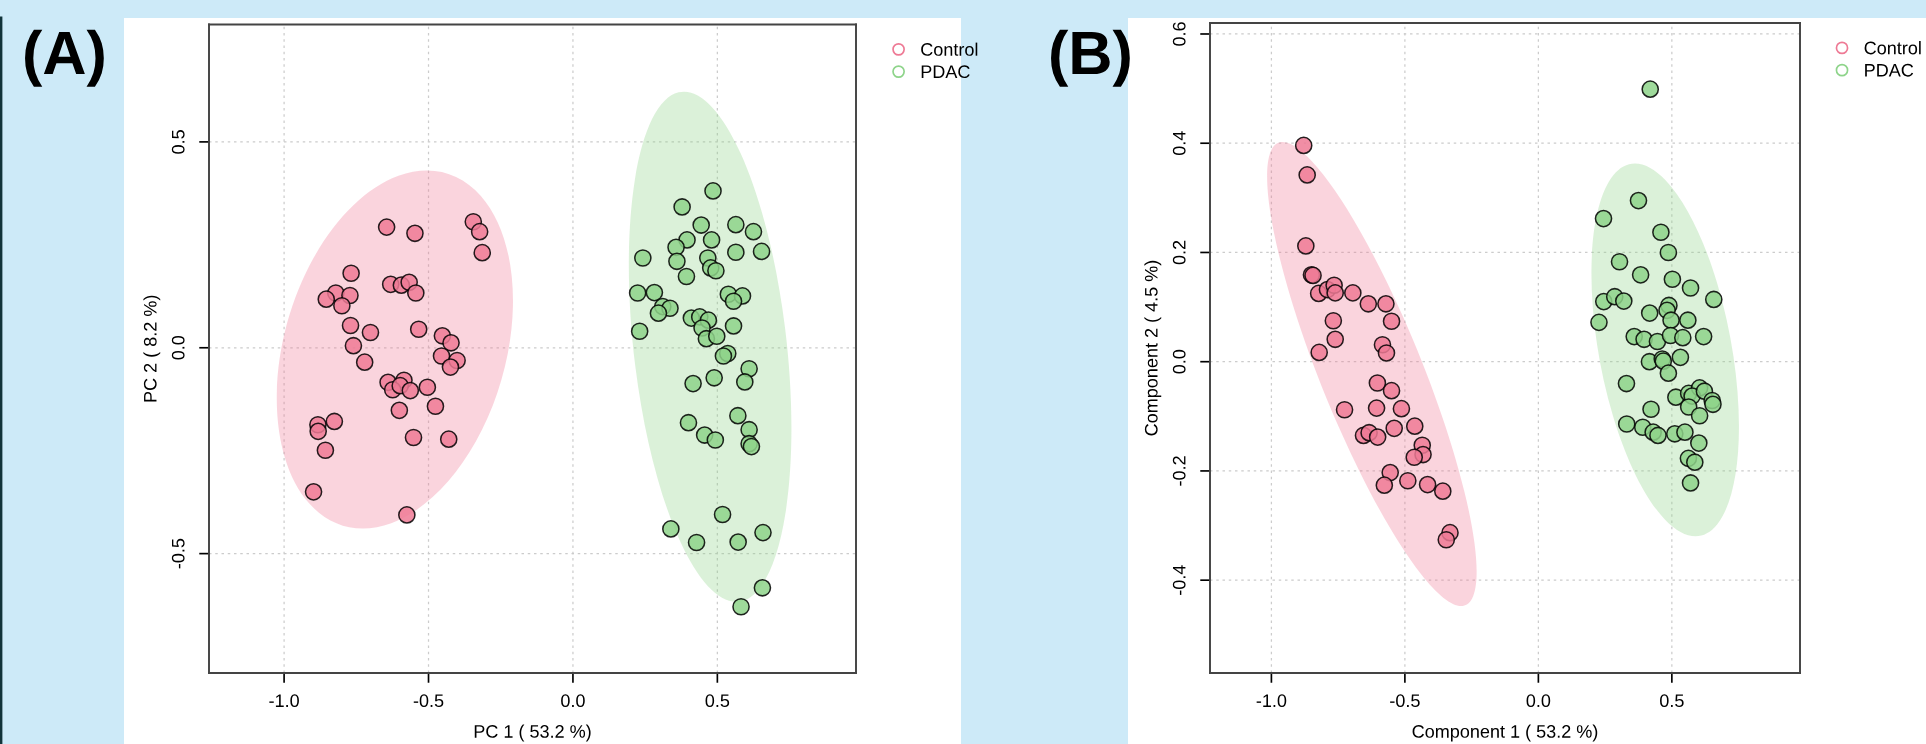 The height and width of the screenshot is (744, 1926). Describe the element at coordinates (1179, 34) in the screenshot. I see `y-tick-label: 0.6` at that location.